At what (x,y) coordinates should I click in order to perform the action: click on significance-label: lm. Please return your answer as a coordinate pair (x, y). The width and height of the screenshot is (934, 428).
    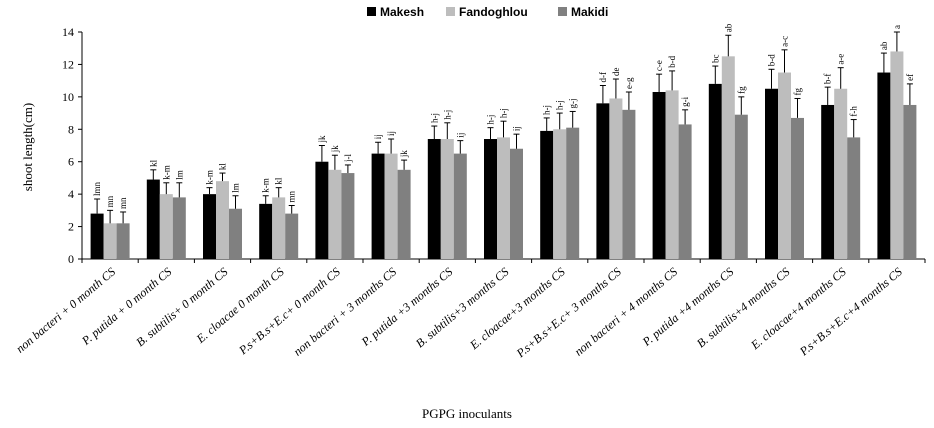
    Looking at the image, I should click on (236, 188).